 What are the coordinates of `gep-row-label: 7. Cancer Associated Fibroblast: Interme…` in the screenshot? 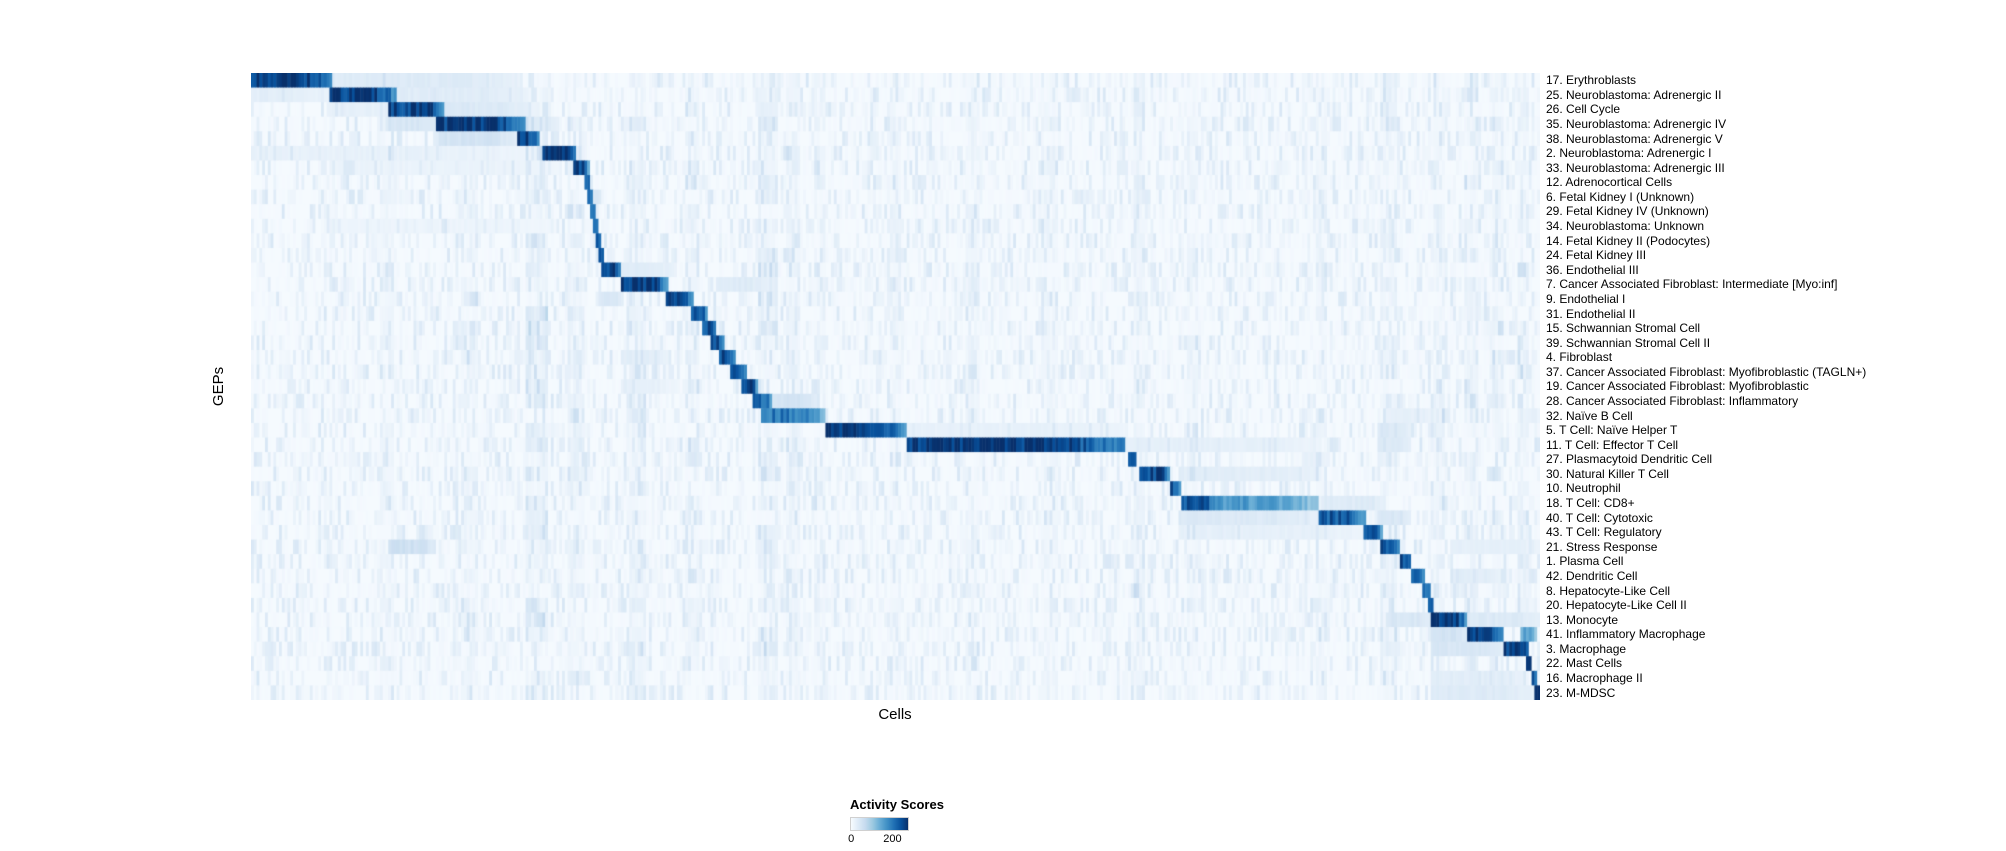 It's located at (1692, 284).